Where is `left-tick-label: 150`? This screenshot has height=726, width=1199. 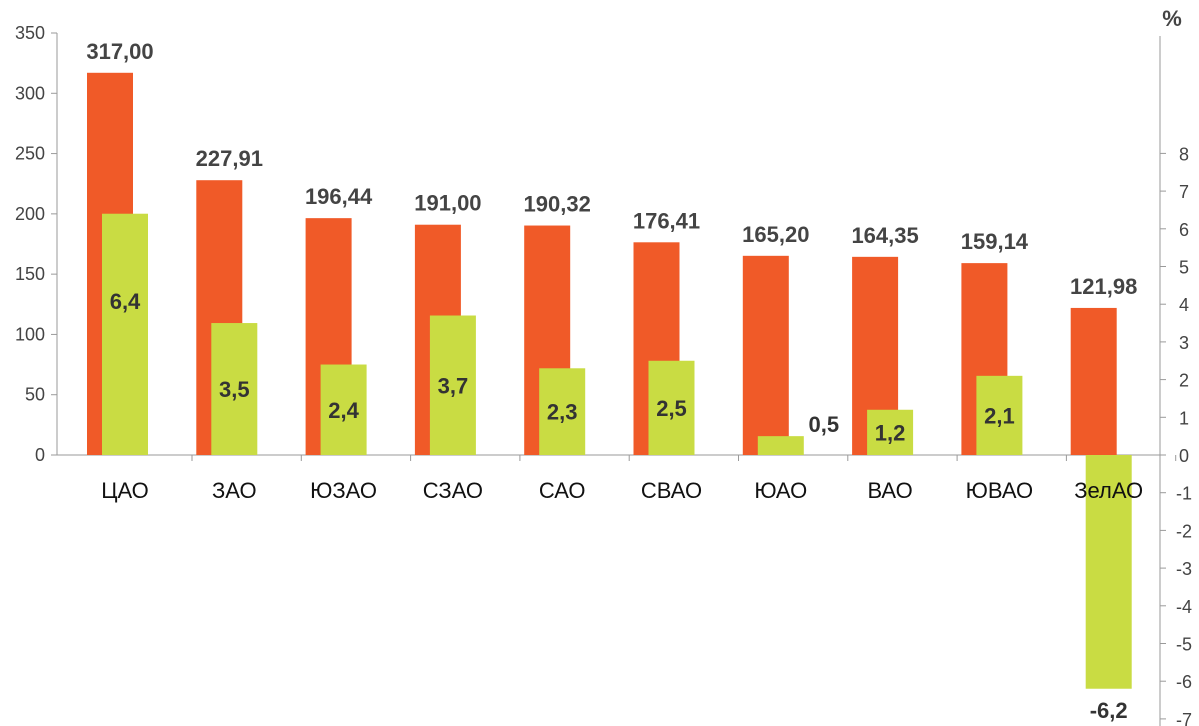 left-tick-label: 150 is located at coordinates (30, 274).